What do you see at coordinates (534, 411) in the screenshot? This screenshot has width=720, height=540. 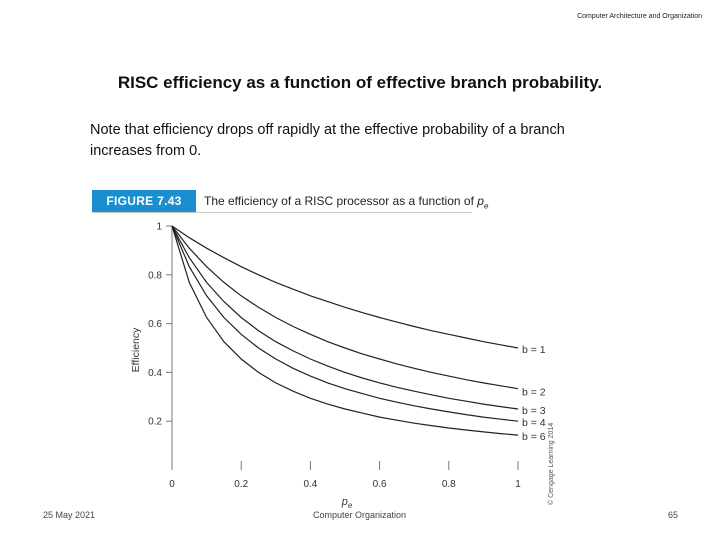 I see `series-label-3: b = 3` at bounding box center [534, 411].